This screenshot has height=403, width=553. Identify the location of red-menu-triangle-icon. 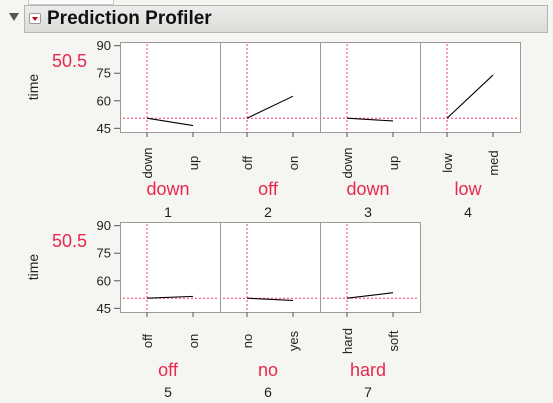
(35, 18).